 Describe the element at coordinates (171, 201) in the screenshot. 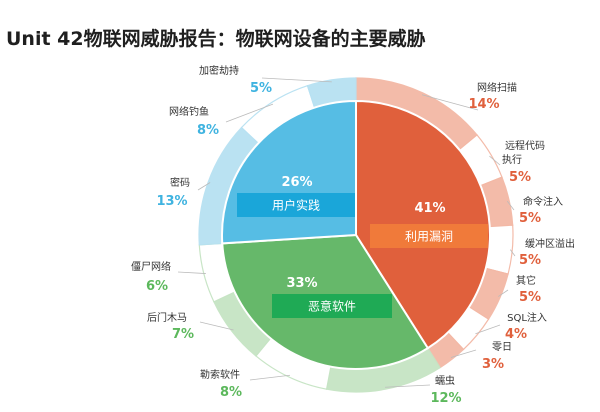

I see `subcategory-value-label: 13%` at that location.